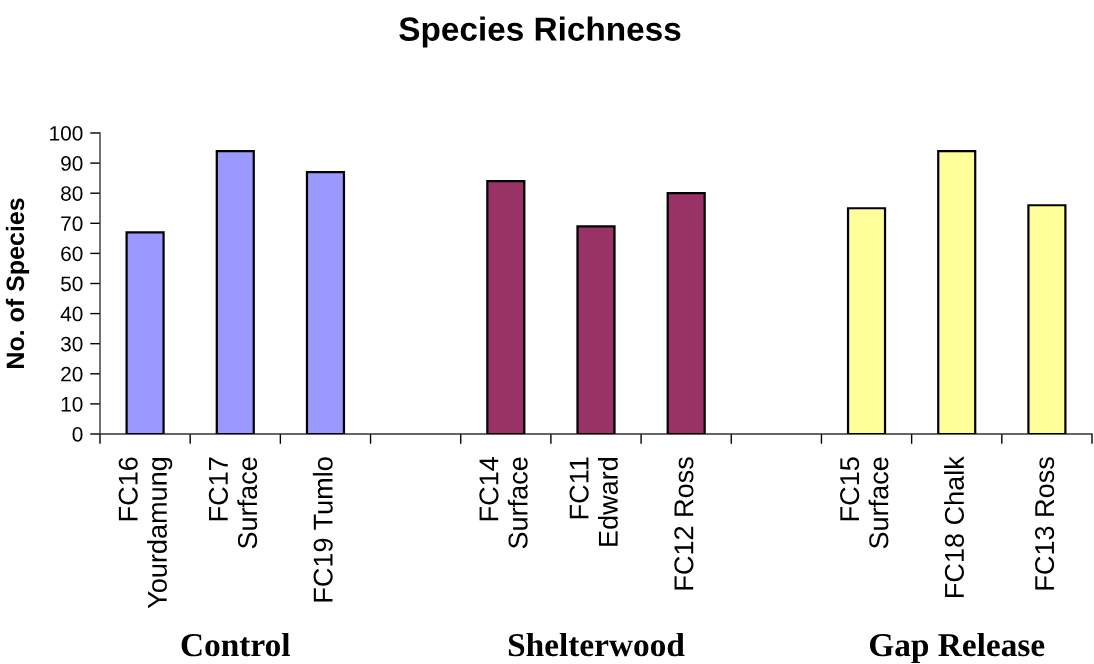 The width and height of the screenshot is (1094, 664). I want to click on y-axis-title: No. of Species, so click(17, 283).